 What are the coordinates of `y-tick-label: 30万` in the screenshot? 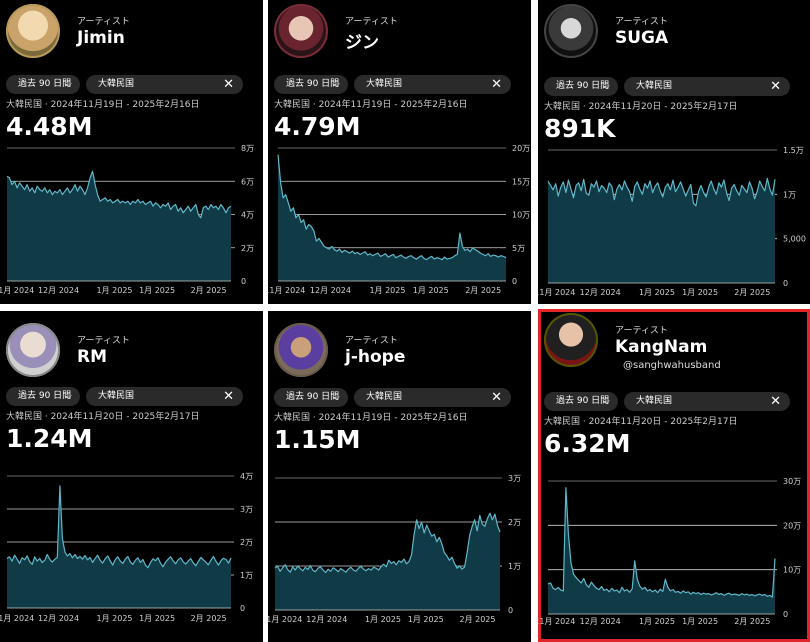 It's located at (792, 481).